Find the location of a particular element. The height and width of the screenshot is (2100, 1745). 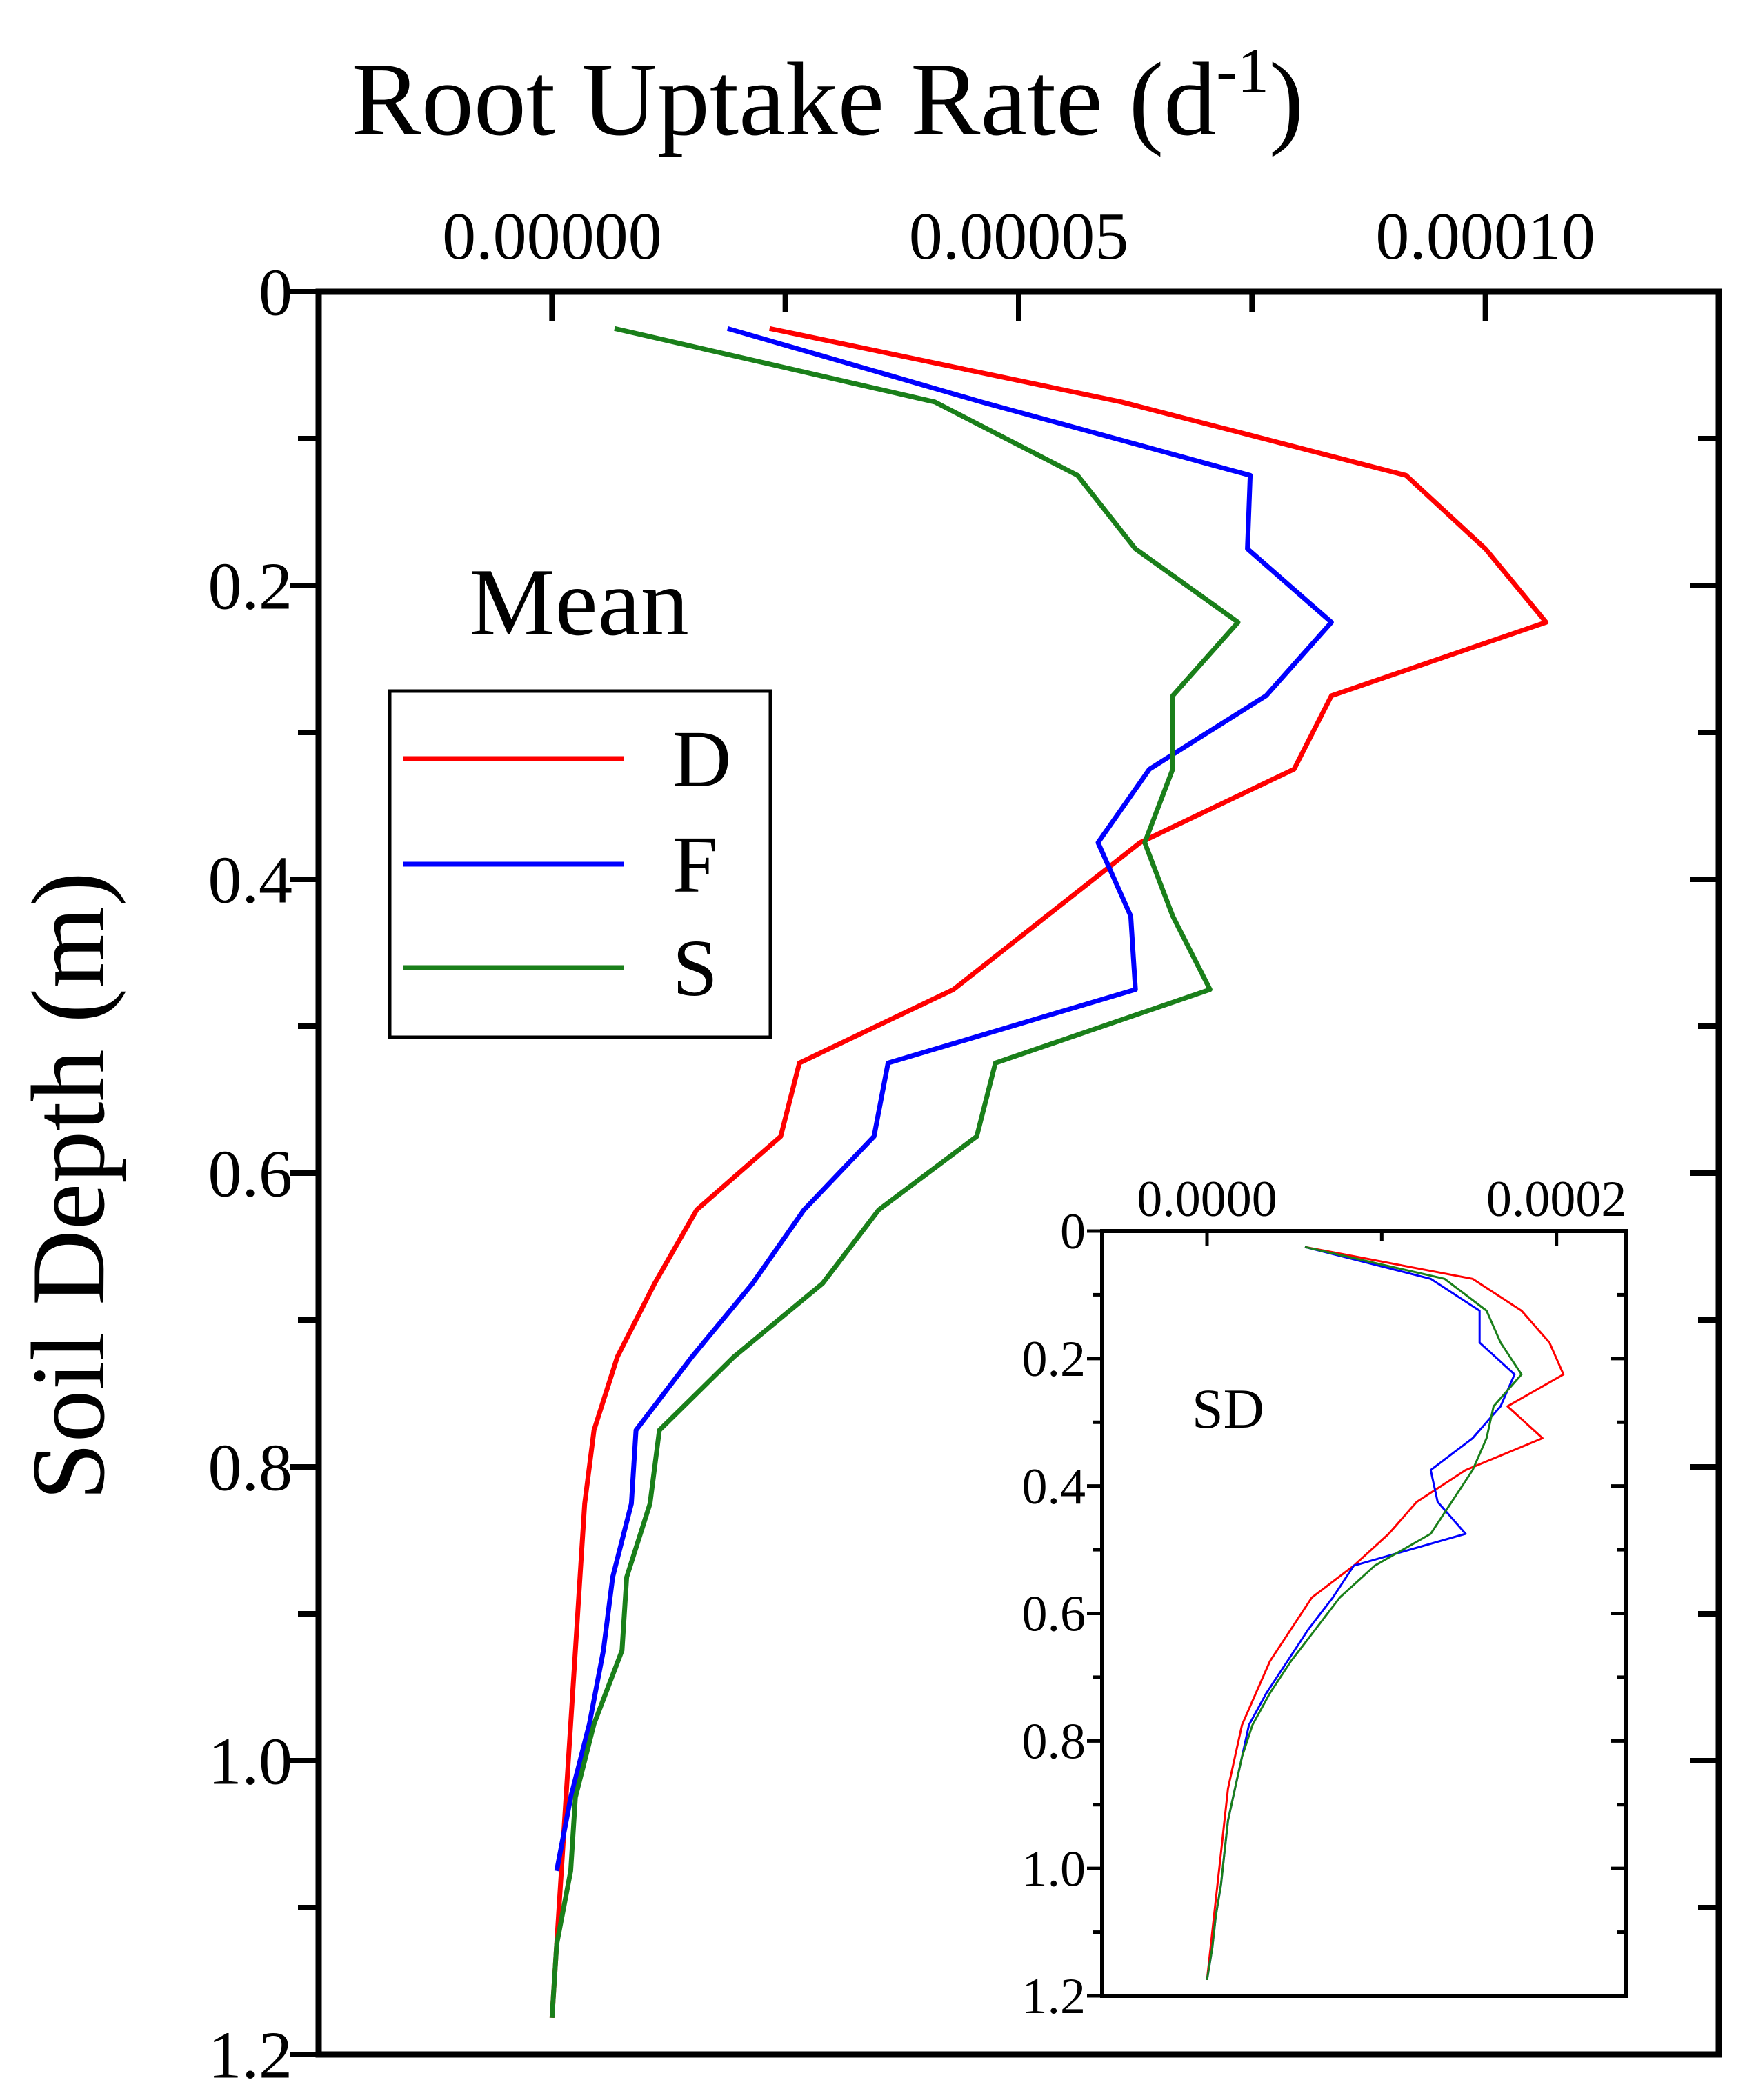

inset-y-ticks: 0 0.2 0.4 0.6 0.8 1.0 1.2 is located at coordinates (1324, 1614).